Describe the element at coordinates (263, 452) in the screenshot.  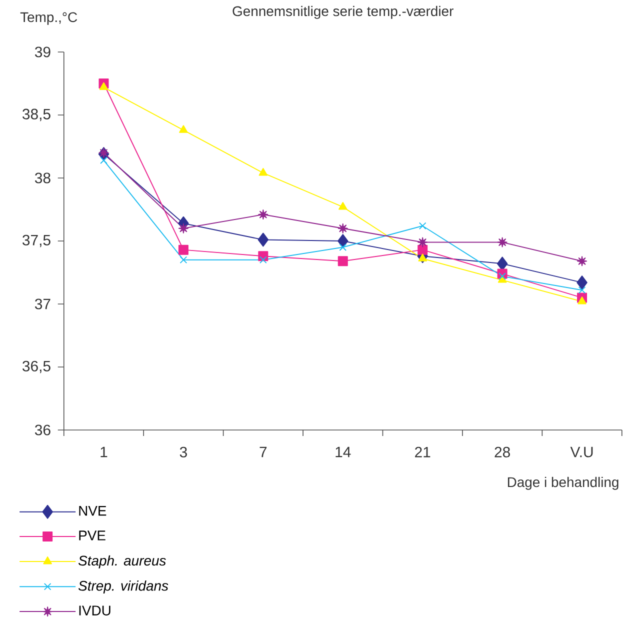
I see `x-tick-label: 7` at that location.